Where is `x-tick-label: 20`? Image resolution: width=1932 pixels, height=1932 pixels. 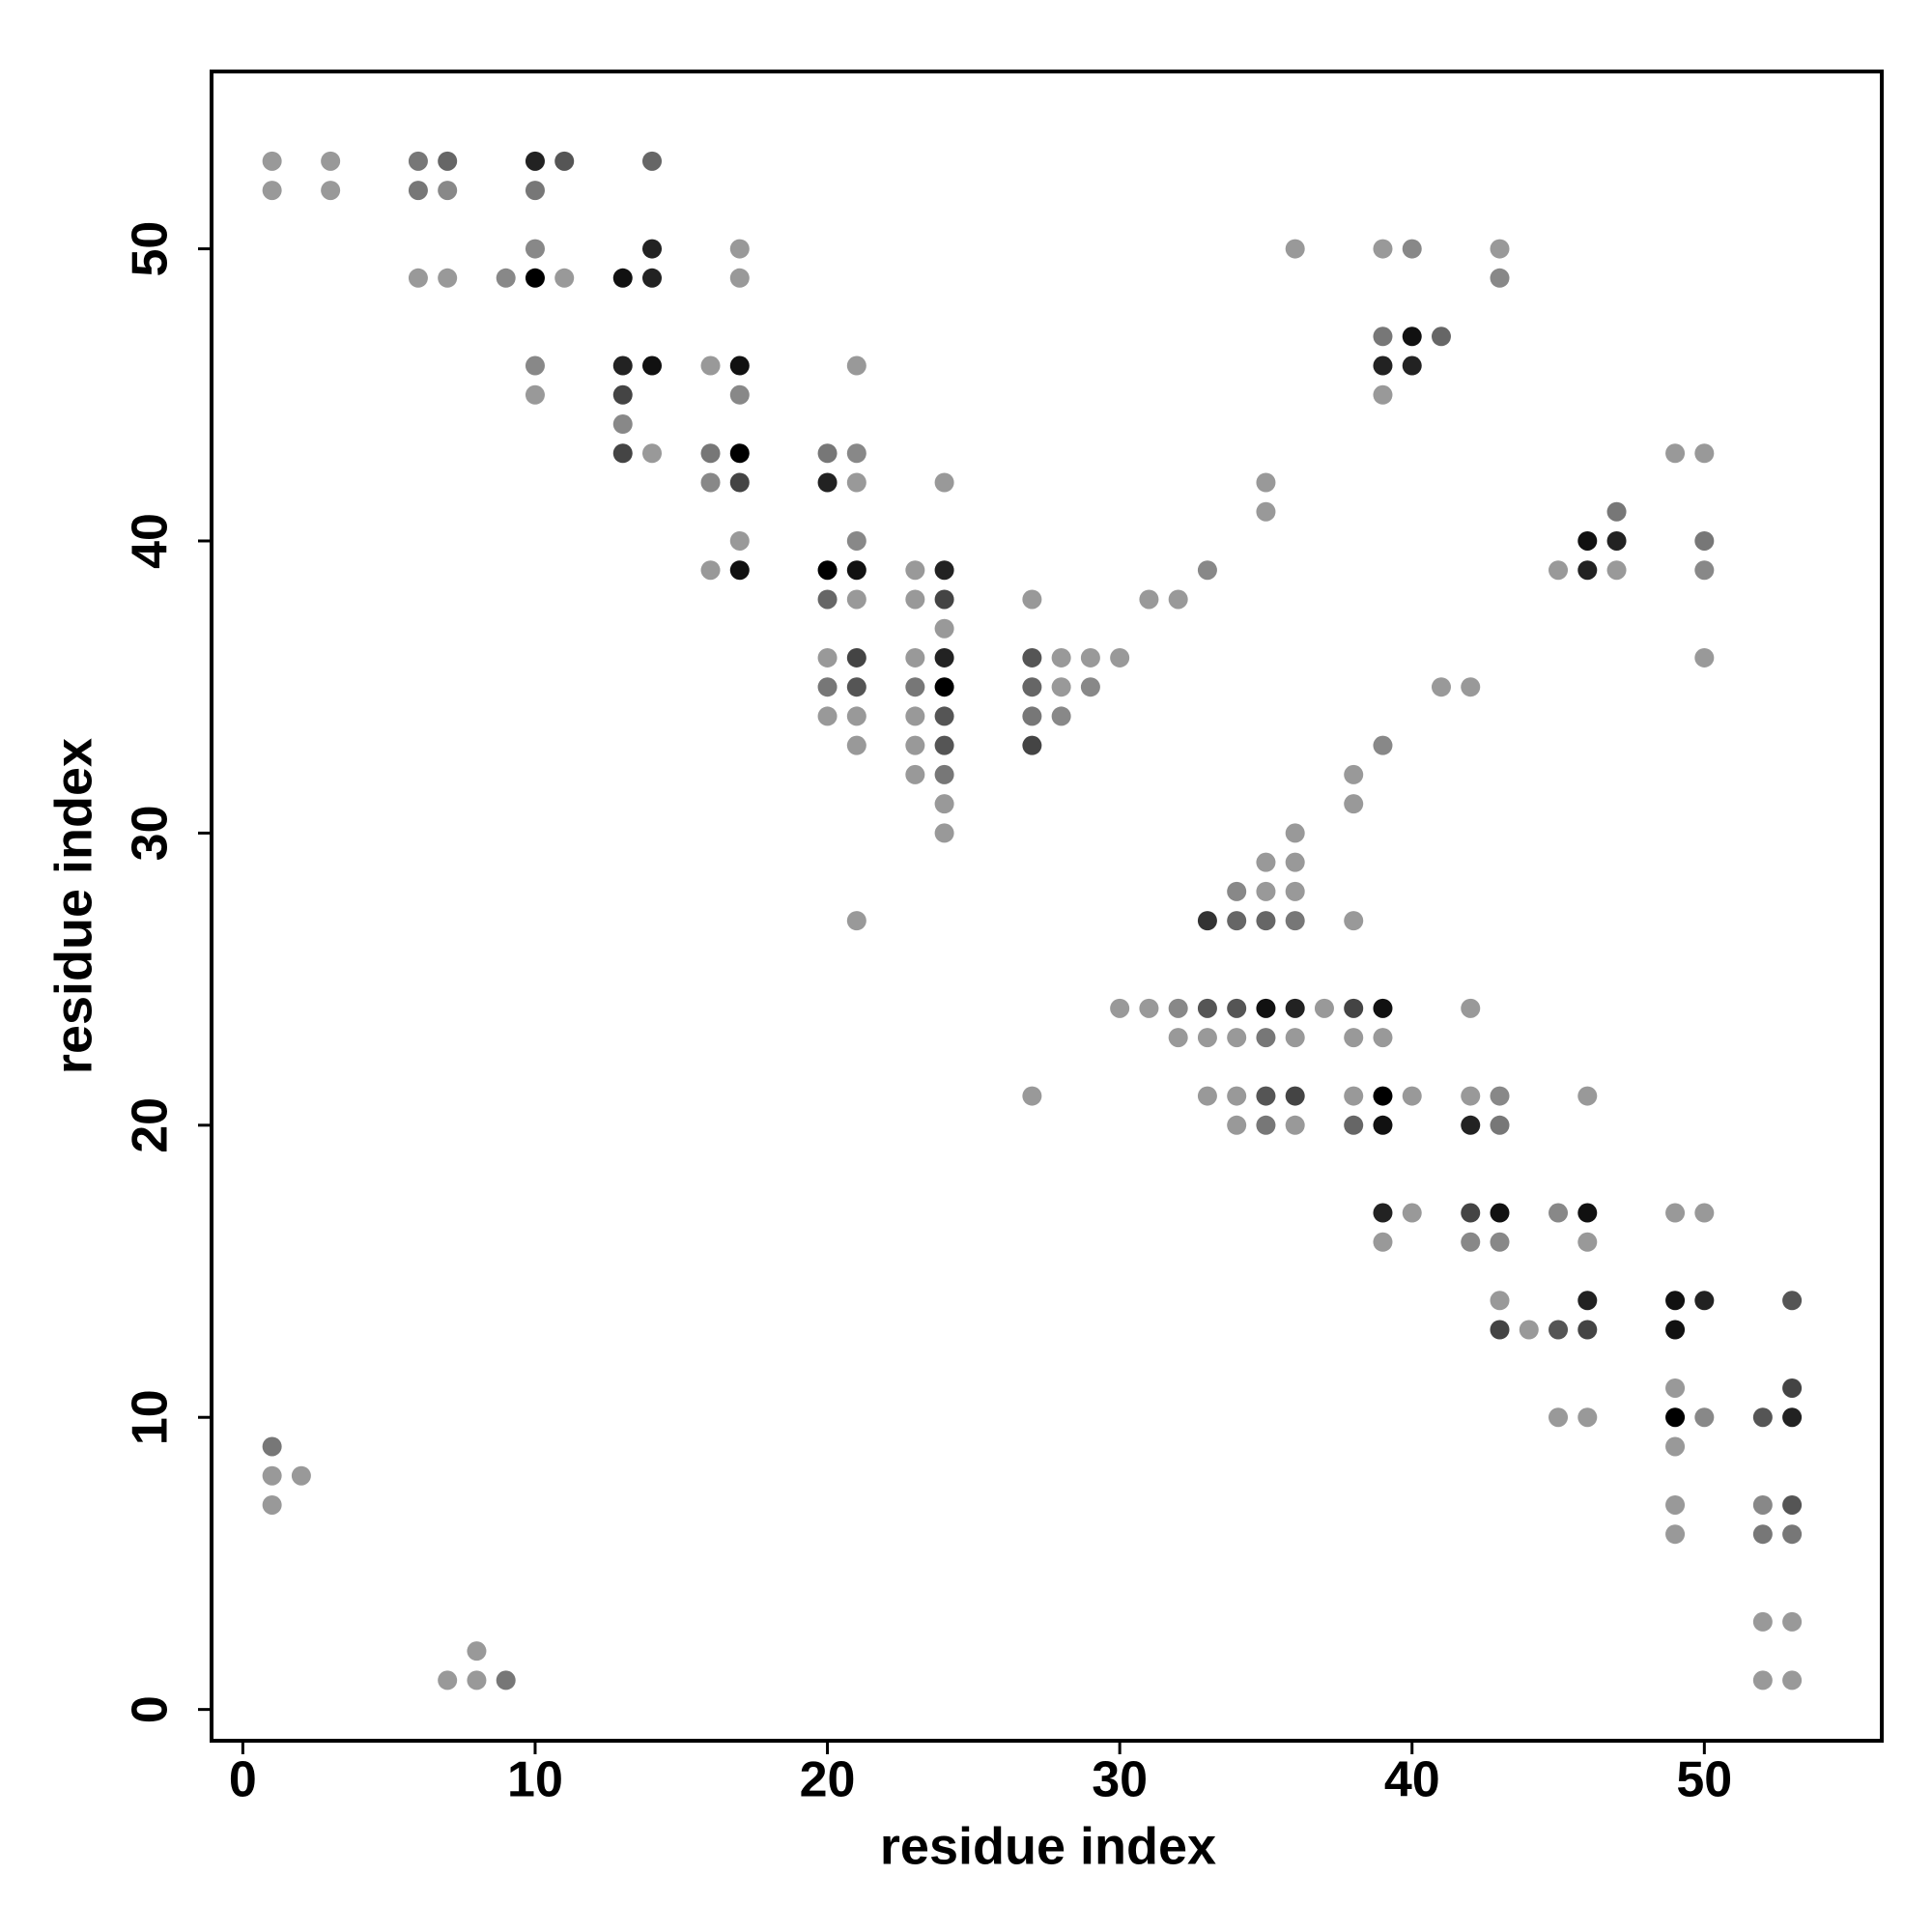 x-tick-label: 20 is located at coordinates (828, 1780).